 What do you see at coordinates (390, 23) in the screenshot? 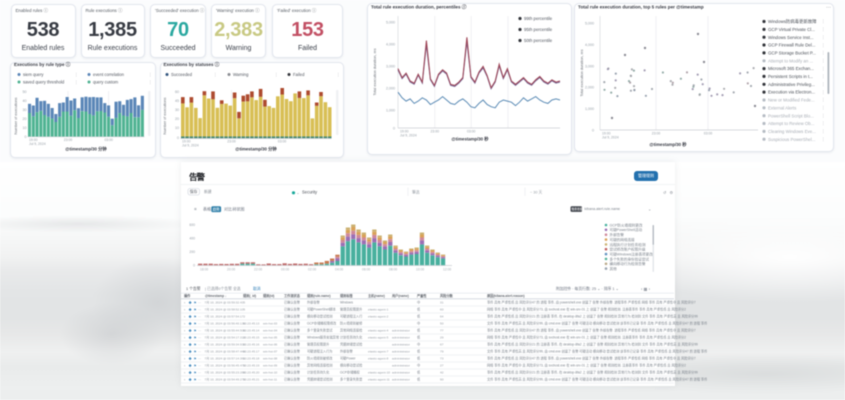
I see `svg-text: 5,000` at bounding box center [390, 23].